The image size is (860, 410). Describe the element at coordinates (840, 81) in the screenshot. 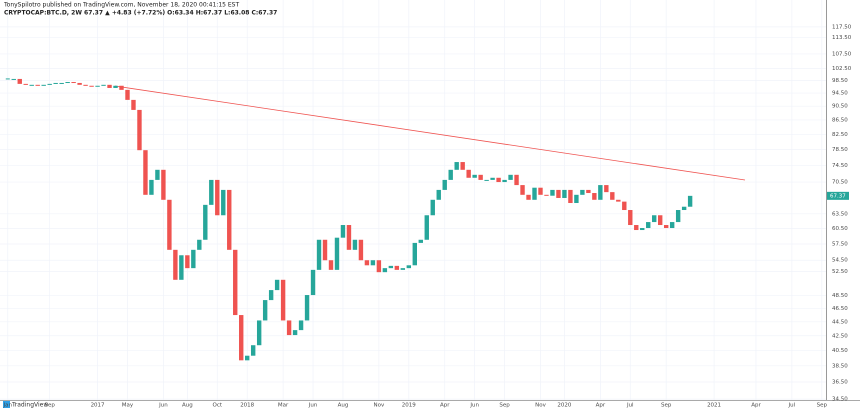

I see `y-tick-label: 98.50` at that location.